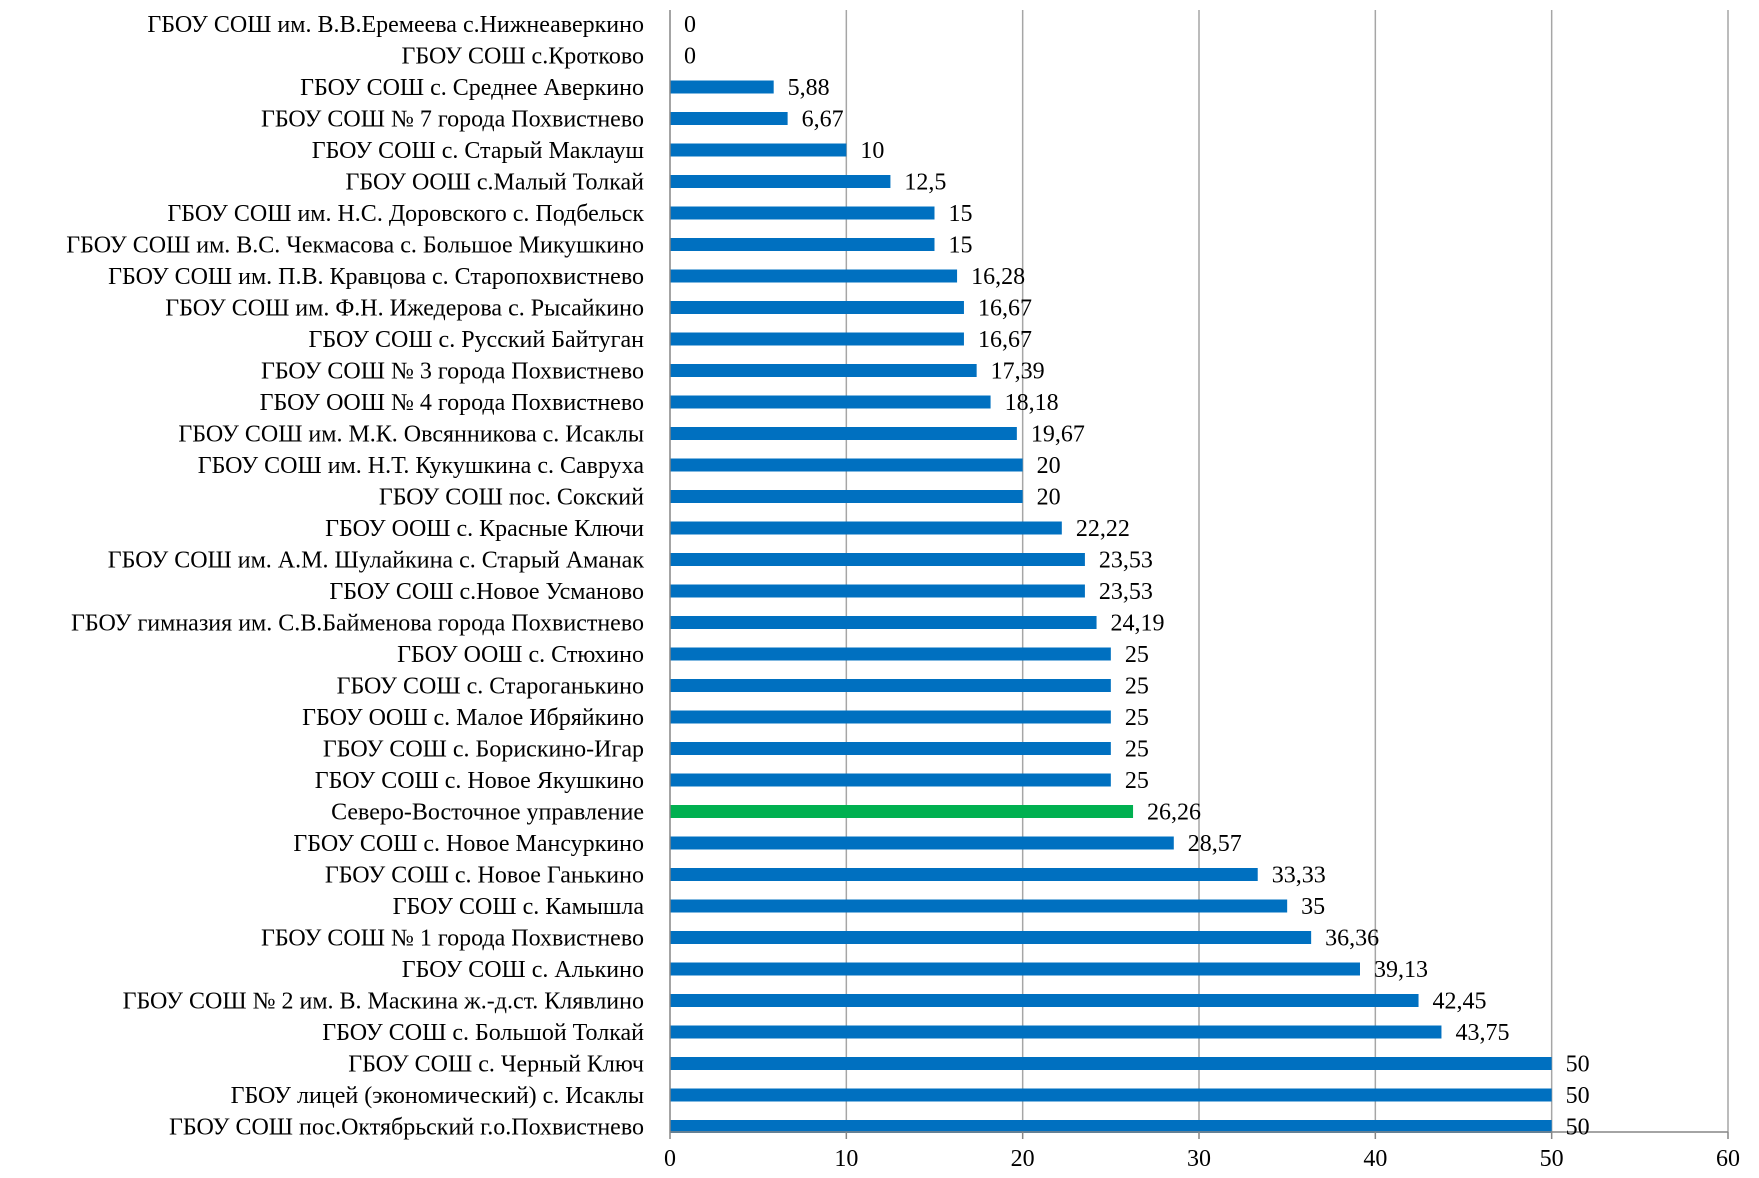  I want to click on category-label: ГБОУ СОШ с. Новое Ганькино, so click(484, 876).